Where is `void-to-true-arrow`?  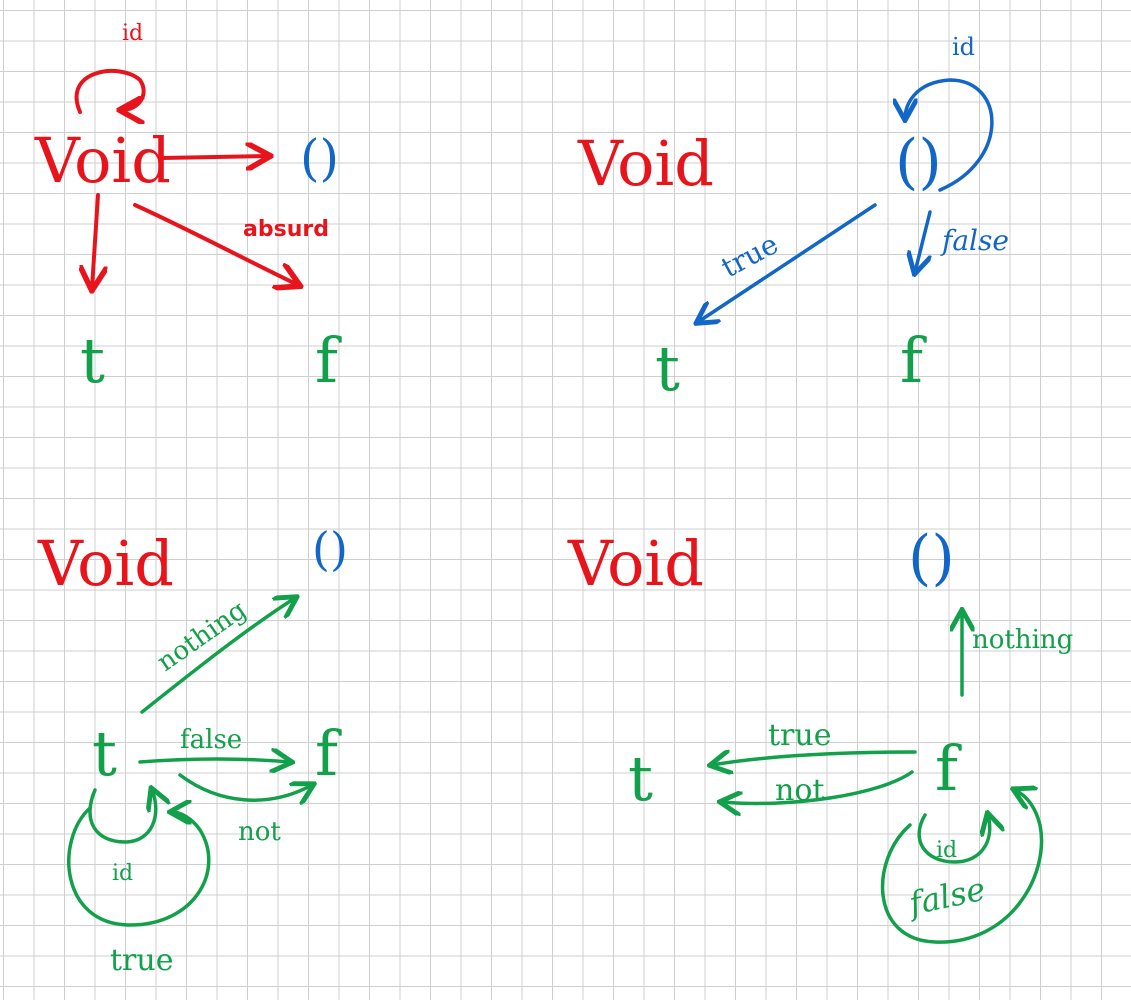 void-to-true-arrow is located at coordinates (95, 240).